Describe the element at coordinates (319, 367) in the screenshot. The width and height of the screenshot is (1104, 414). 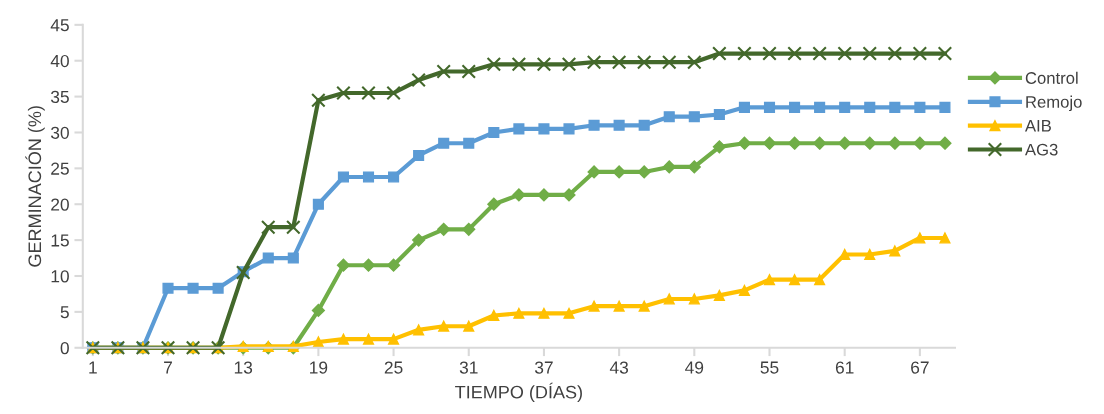
I see `x-tick-label: 19` at that location.